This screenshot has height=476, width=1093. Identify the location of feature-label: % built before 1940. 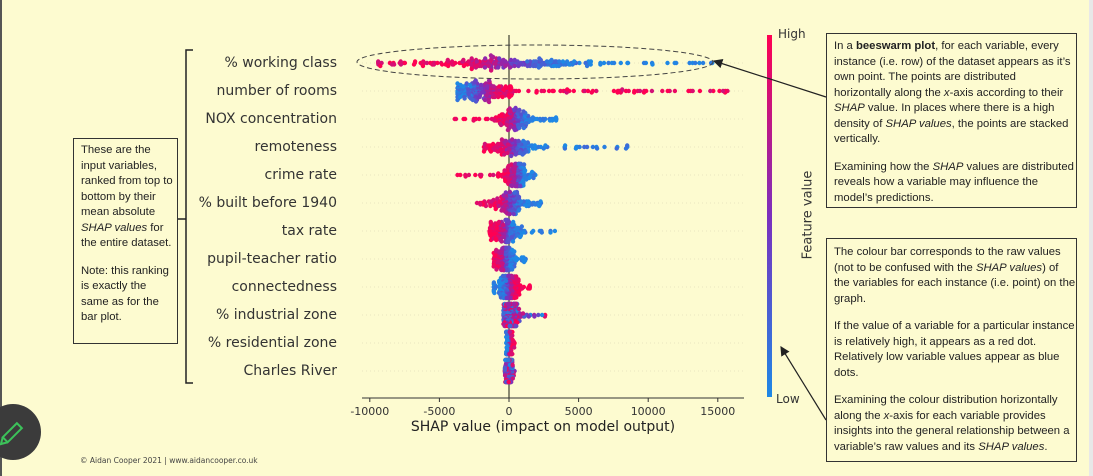
(267, 203).